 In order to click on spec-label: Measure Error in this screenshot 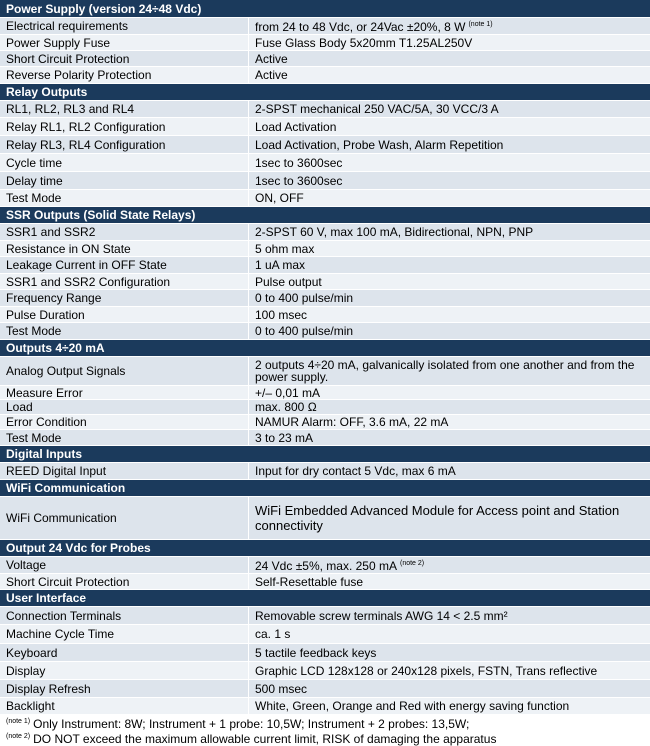, I will do `click(44, 392)`.